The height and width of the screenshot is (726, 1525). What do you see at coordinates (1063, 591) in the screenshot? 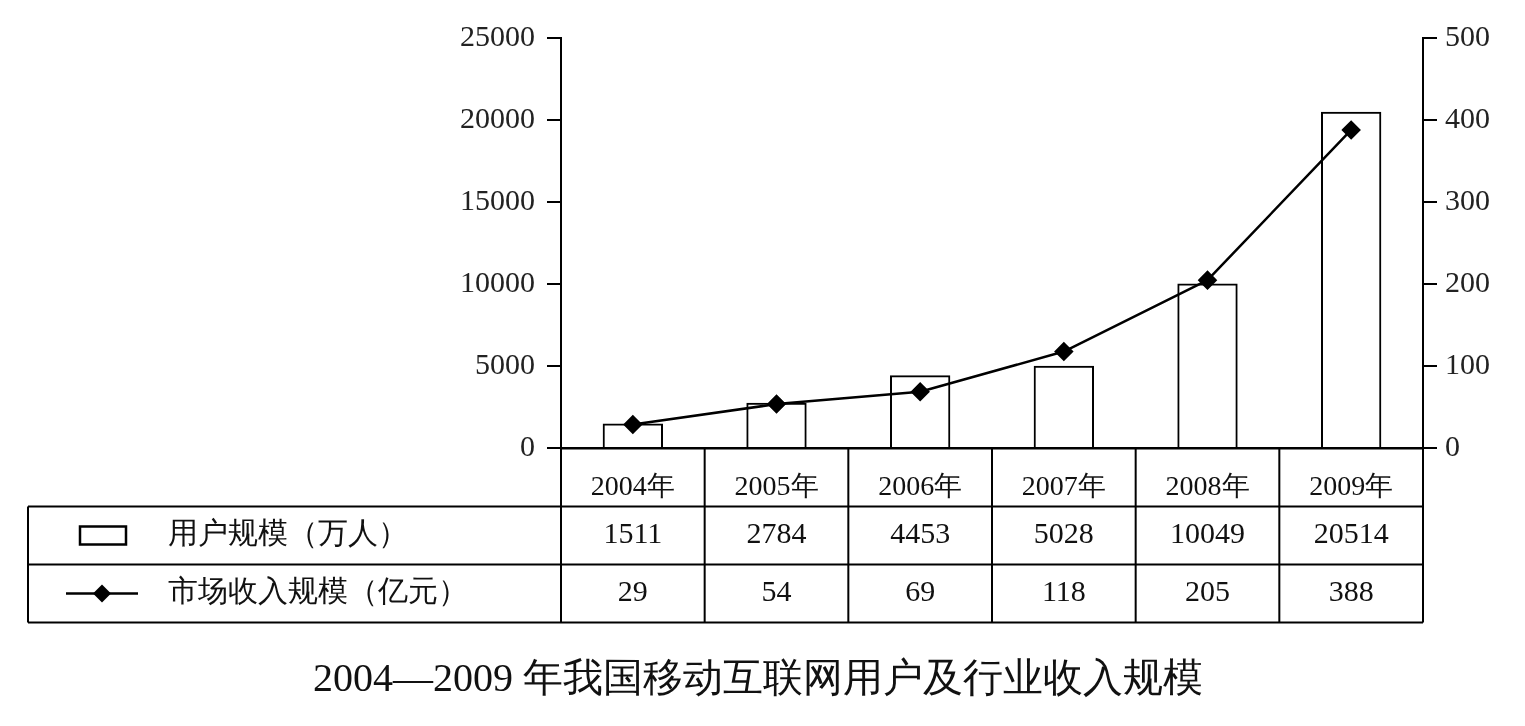
I see `data-label: 118` at bounding box center [1063, 591].